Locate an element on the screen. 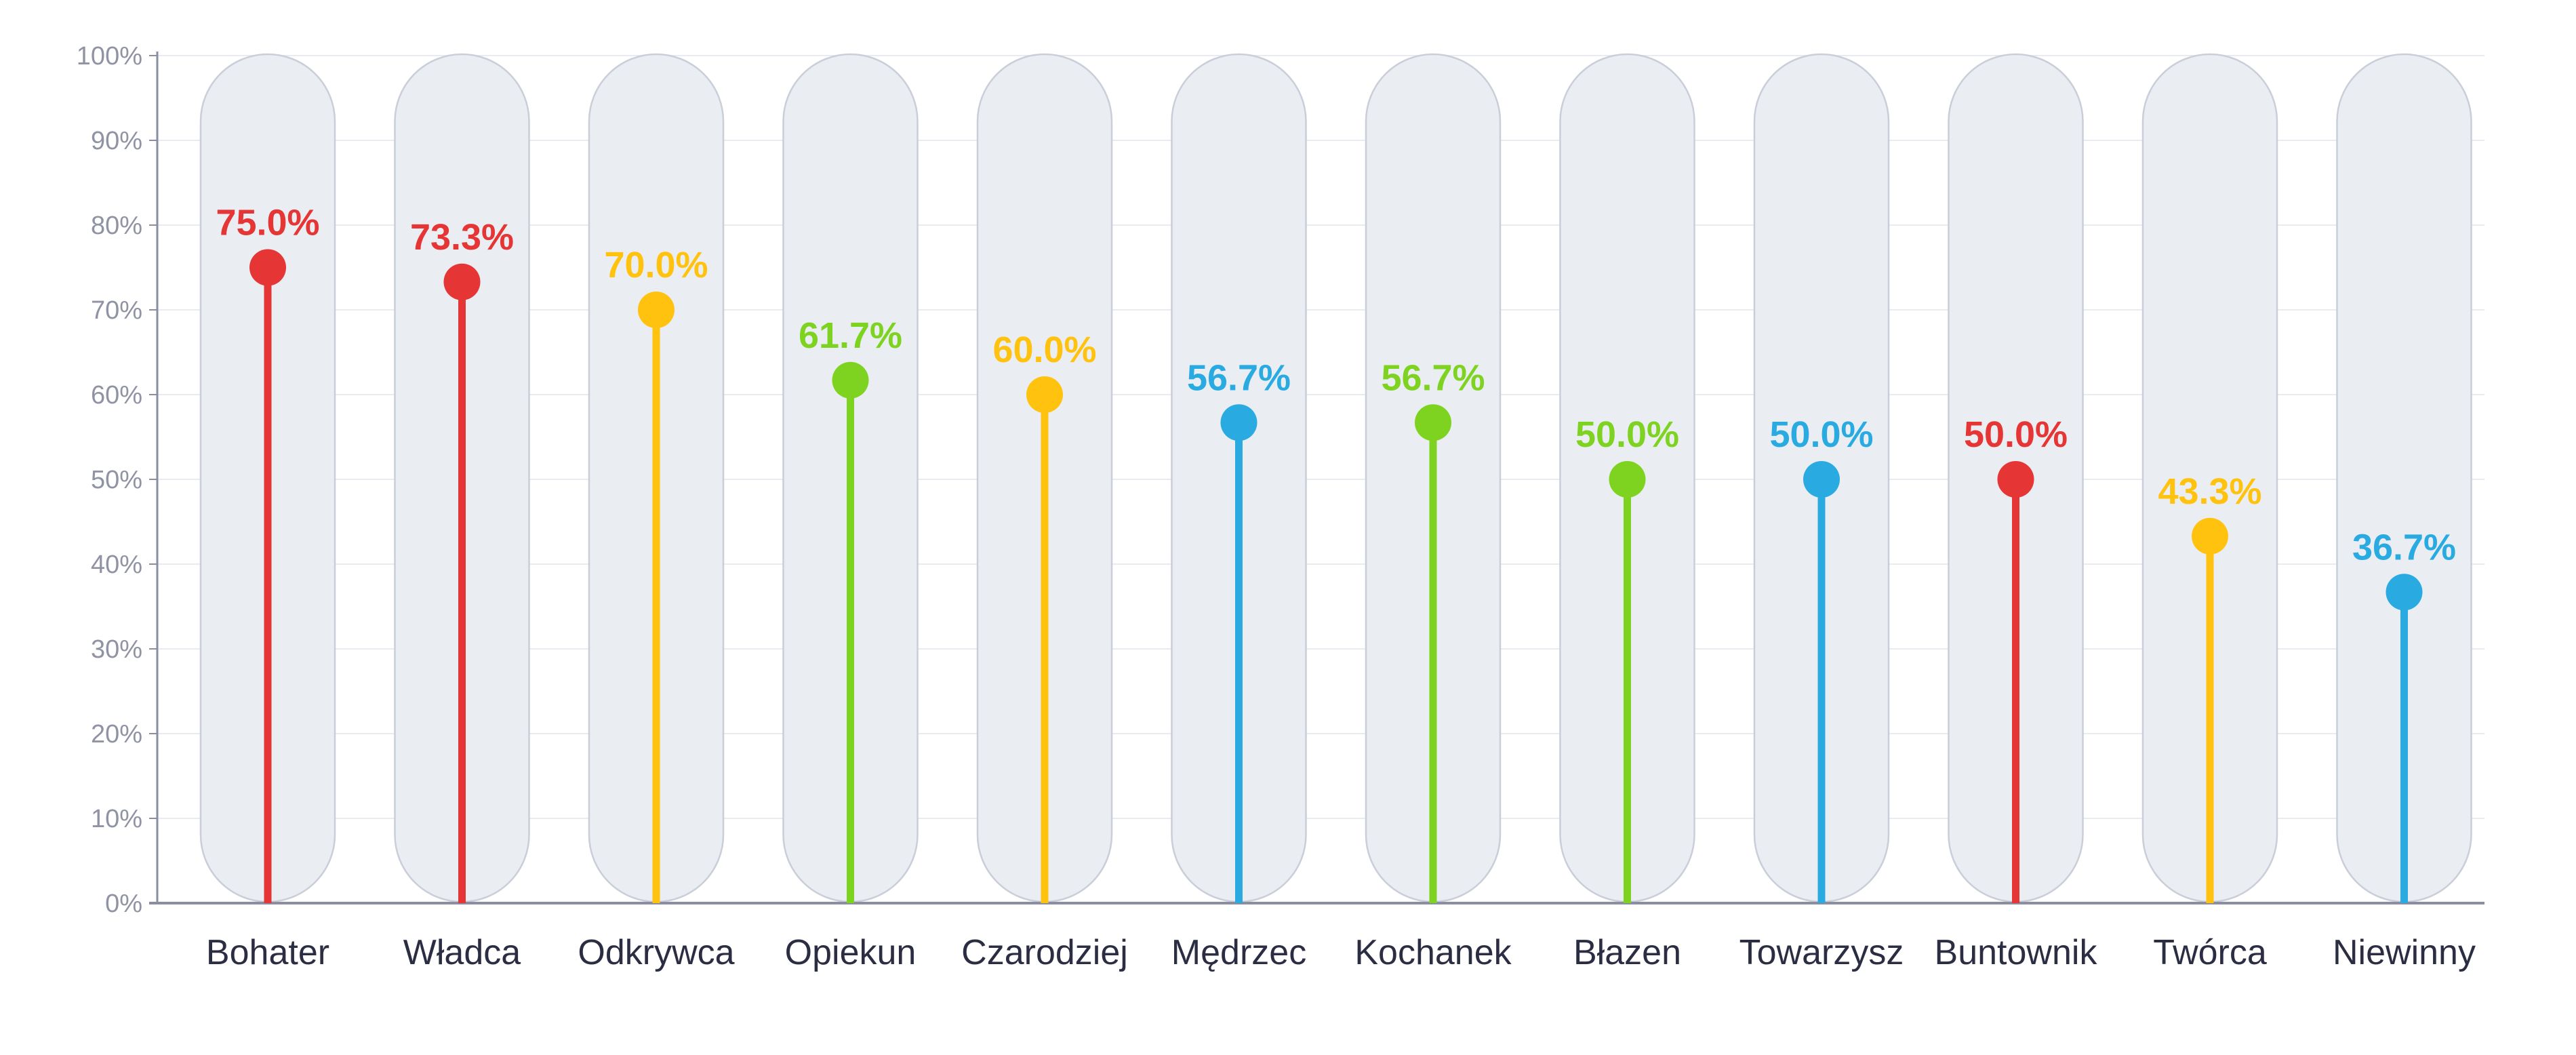 The height and width of the screenshot is (1055, 2576). y-tick-label: 0% is located at coordinates (123, 904).